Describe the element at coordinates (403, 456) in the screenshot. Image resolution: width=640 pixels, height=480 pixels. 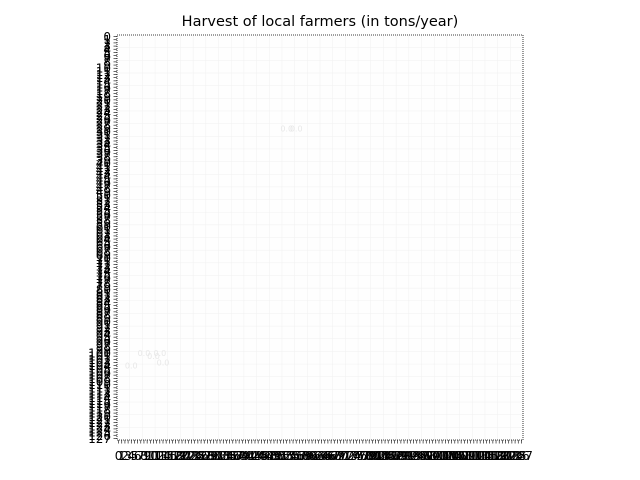
I see `x-tick-label: 90` at that location.